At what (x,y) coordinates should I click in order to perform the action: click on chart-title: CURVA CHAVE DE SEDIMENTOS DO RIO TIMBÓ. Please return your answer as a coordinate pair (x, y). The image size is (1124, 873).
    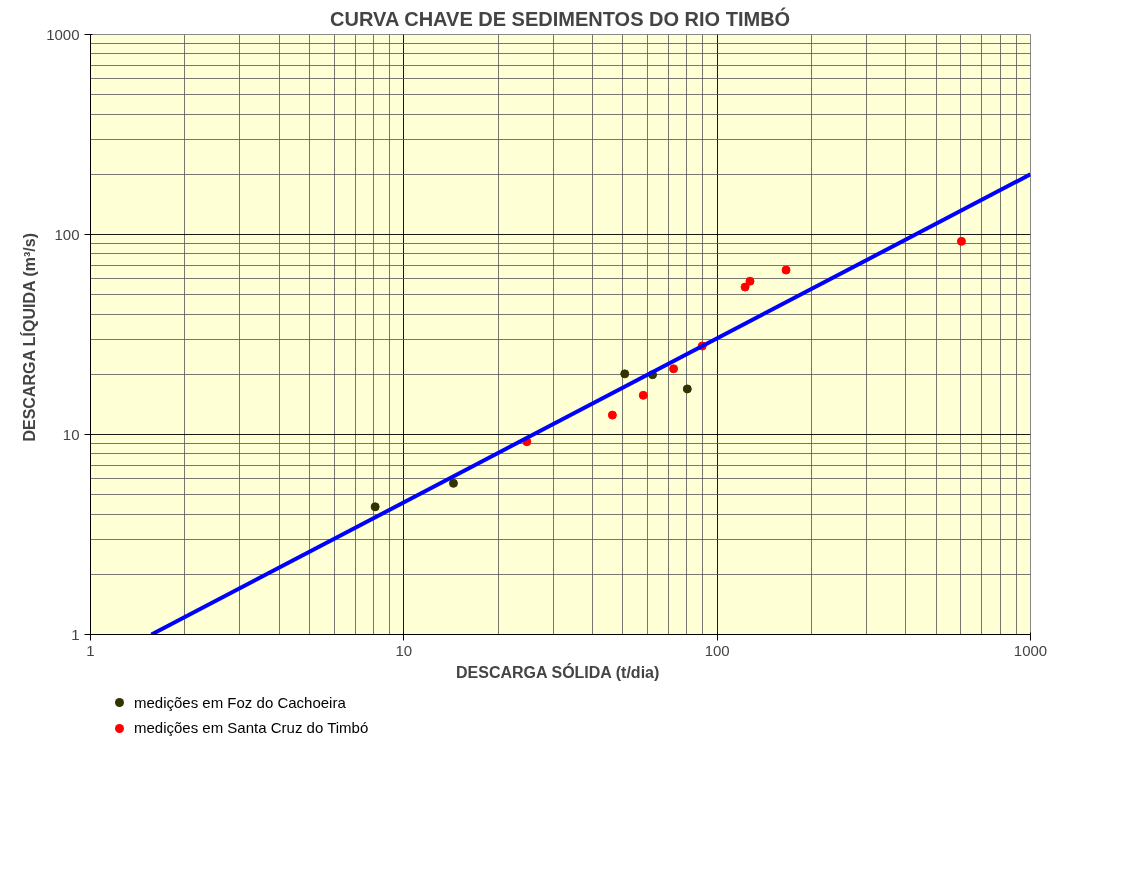
    Looking at the image, I should click on (560, 18).